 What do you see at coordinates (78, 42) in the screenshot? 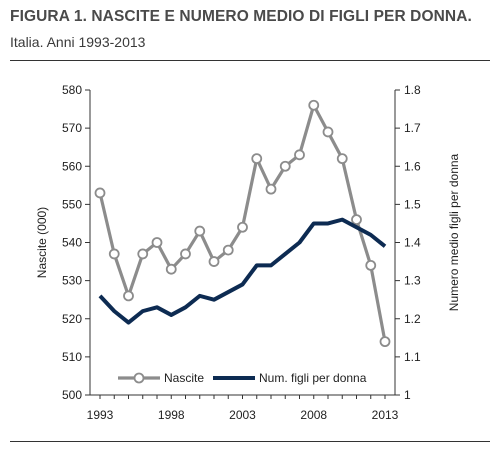
I see `chart-subtitle: Italia. Anni 1993-2013` at bounding box center [78, 42].